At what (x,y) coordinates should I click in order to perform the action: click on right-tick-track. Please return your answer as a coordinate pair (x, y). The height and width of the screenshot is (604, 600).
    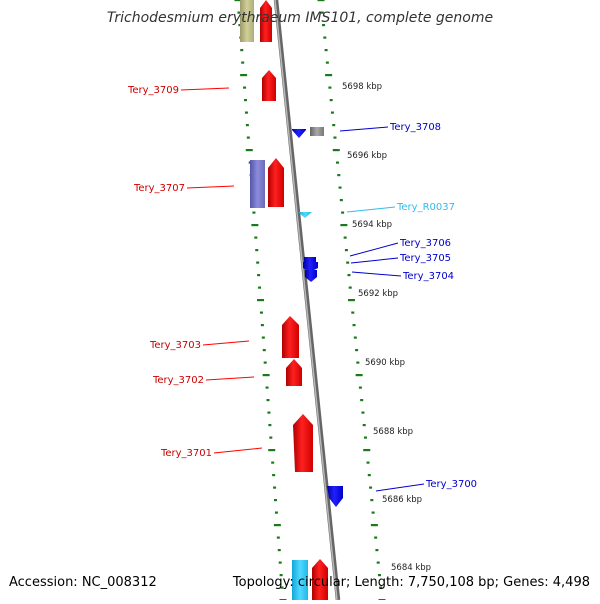
    Looking at the image, I should click on (351, 301).